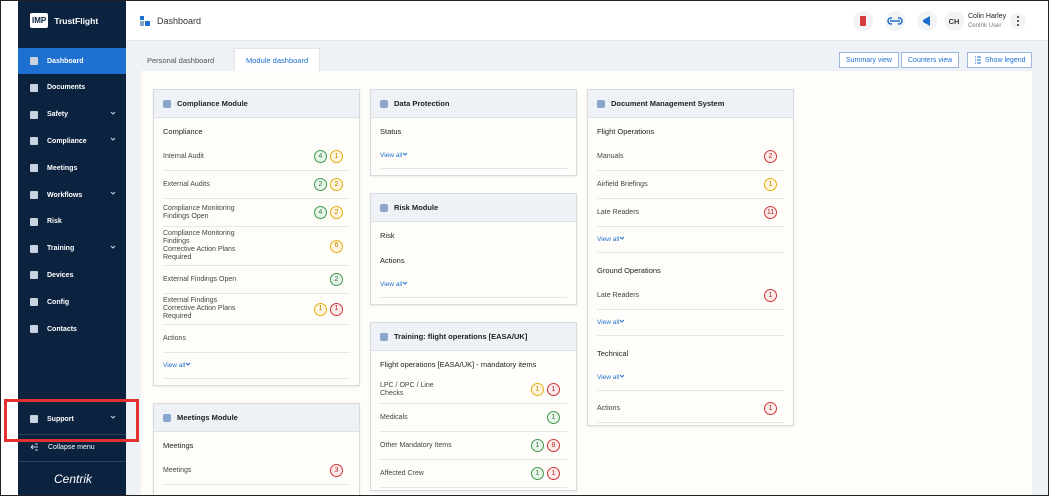  I want to click on top-bar: Dashboard CH Colin Harley Centrik User, so click(587, 21).